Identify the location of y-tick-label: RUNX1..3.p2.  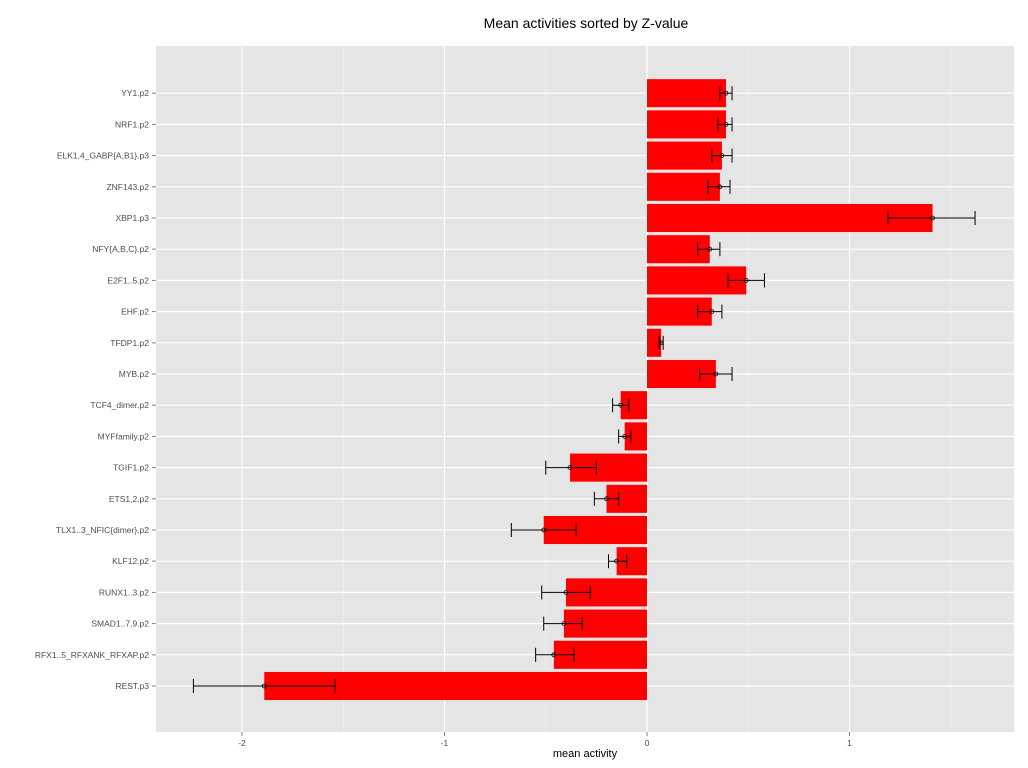
(124, 592).